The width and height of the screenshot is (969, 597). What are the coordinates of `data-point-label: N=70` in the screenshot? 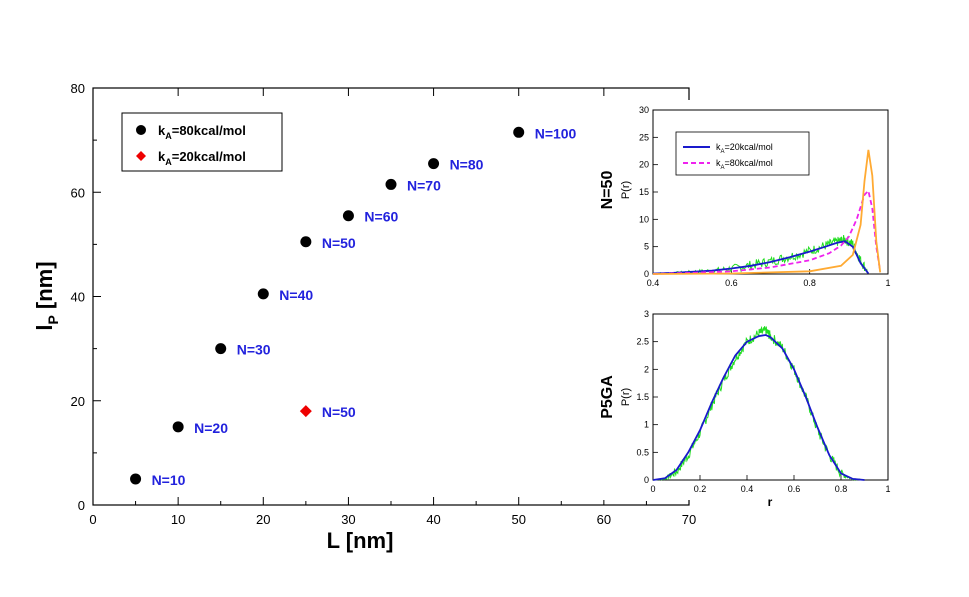 It's located at (424, 185).